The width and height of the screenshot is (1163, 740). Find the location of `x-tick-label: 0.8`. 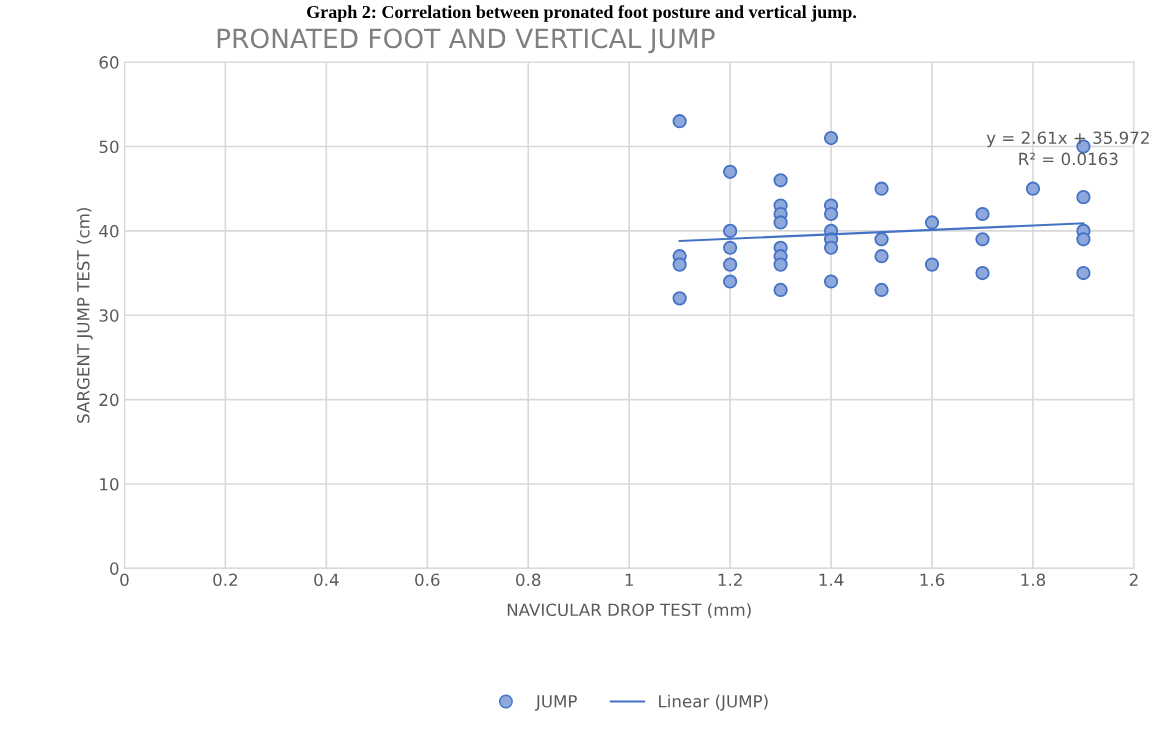

x-tick-label: 0.8 is located at coordinates (528, 580).